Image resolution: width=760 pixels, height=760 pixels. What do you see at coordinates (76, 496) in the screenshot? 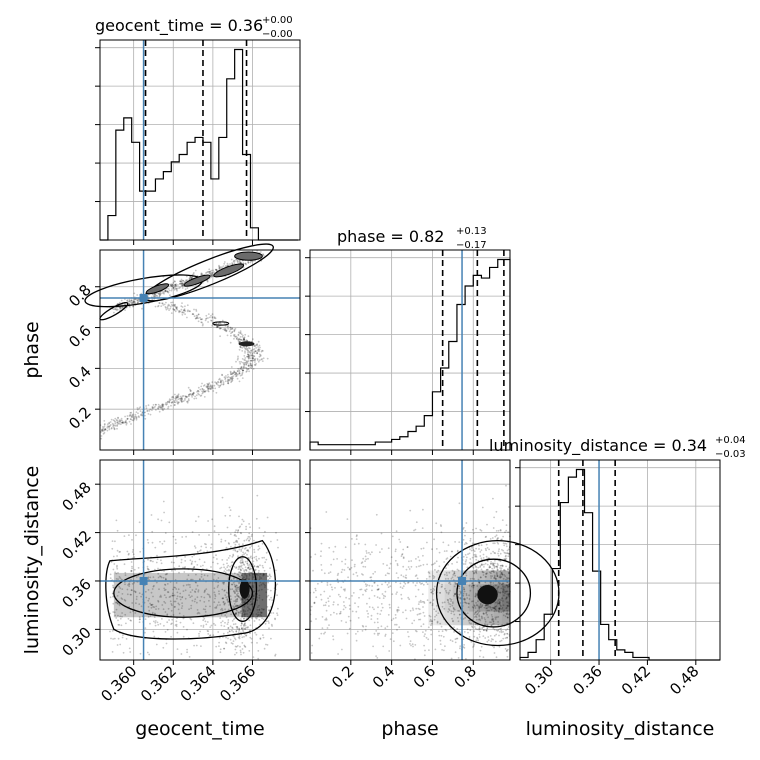
I see `y-tick-label: 0.48` at bounding box center [76, 496].